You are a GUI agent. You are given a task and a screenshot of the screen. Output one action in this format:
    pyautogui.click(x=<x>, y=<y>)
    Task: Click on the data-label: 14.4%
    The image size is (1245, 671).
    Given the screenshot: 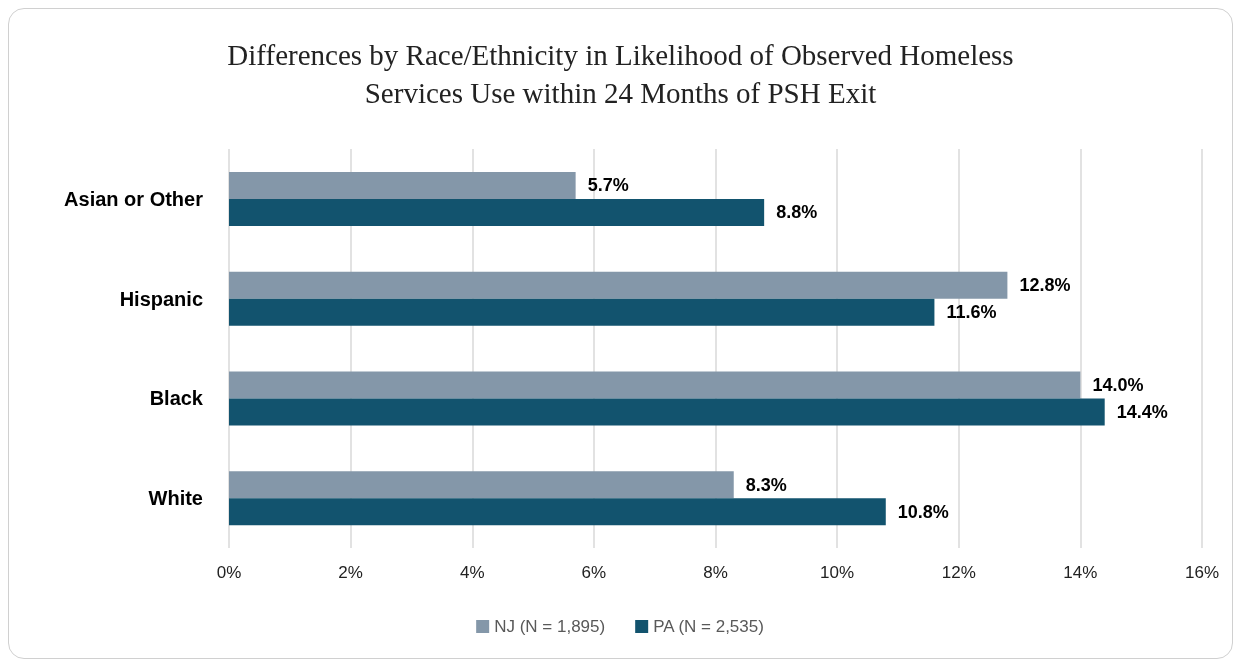 What is the action you would take?
    pyautogui.click(x=1142, y=411)
    